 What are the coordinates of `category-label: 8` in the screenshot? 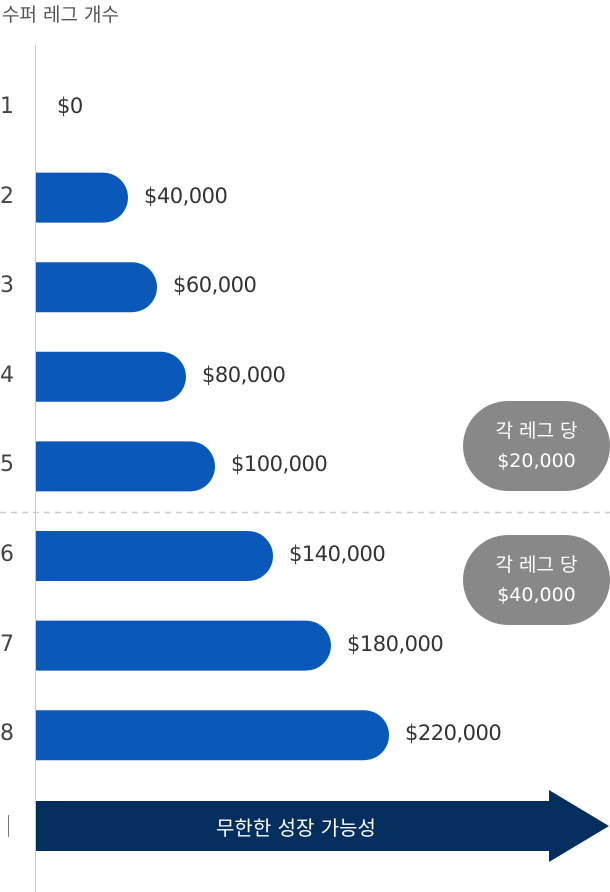 It's located at (7, 734).